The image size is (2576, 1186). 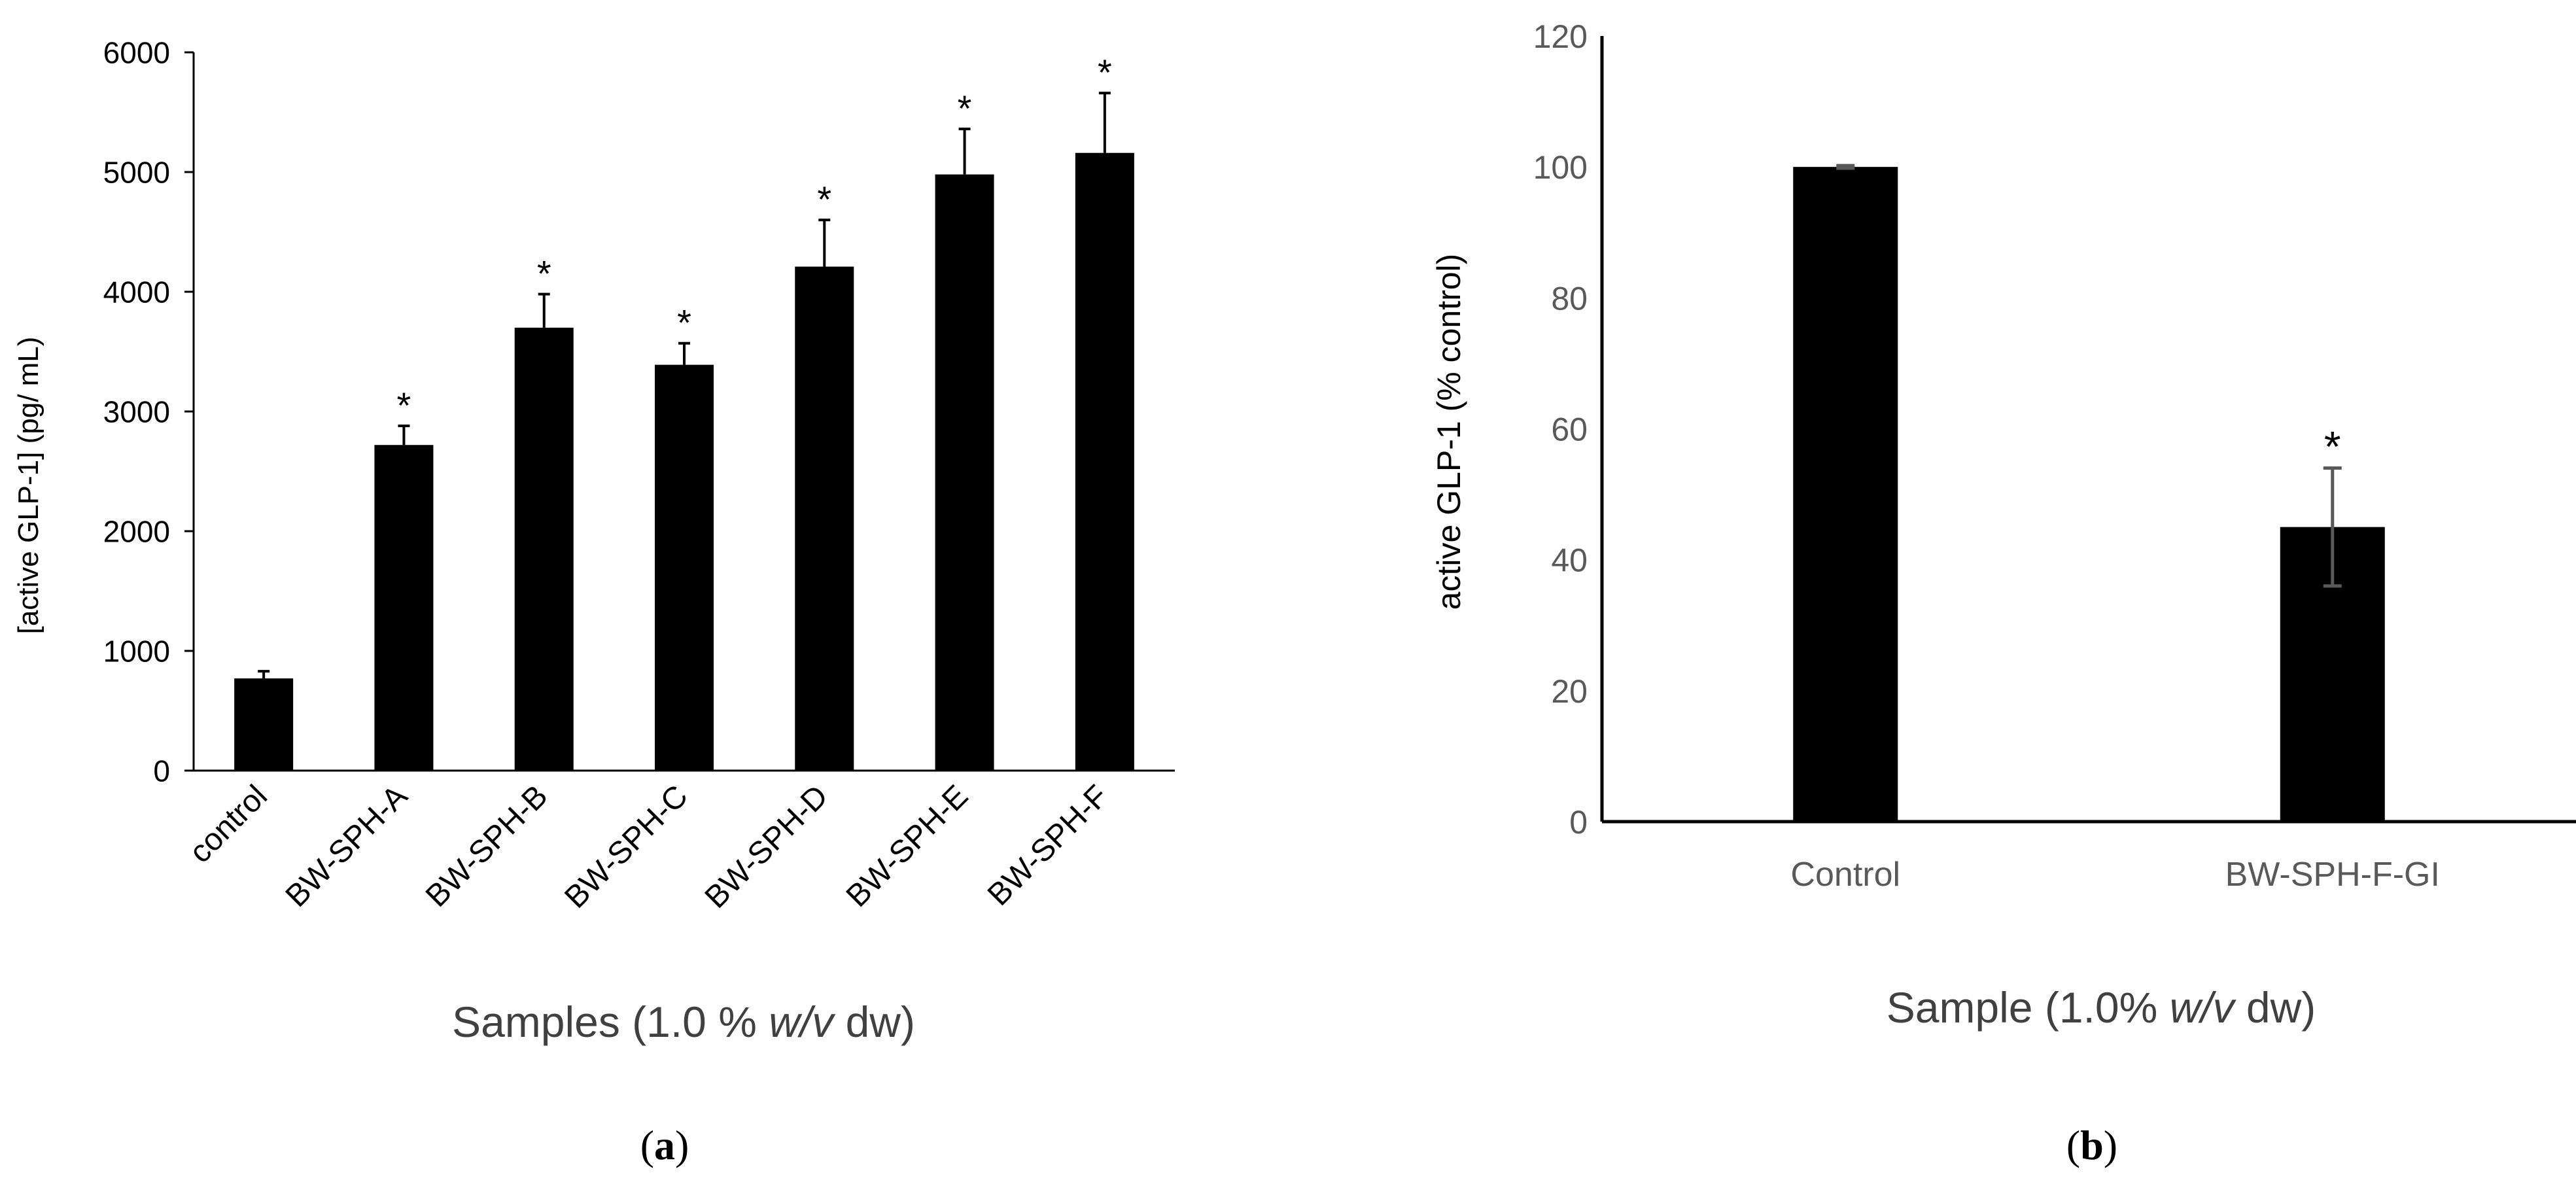 I want to click on chart-b-xlabel: Sample (1.0% w/v dw), so click(x=2101, y=1007).